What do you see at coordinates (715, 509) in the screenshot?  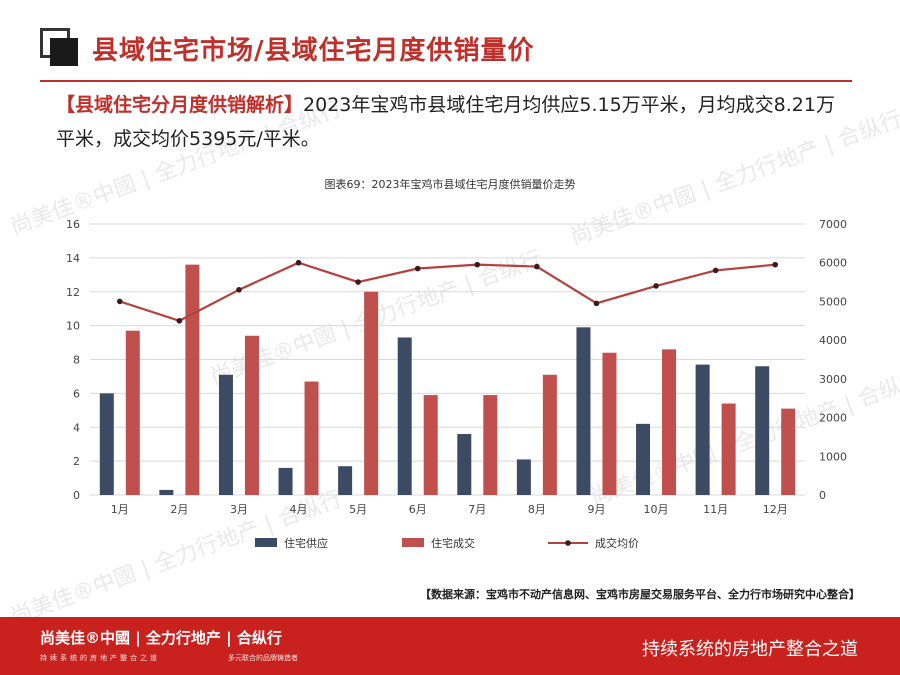 I see `x-tick-label: 11月` at bounding box center [715, 509].